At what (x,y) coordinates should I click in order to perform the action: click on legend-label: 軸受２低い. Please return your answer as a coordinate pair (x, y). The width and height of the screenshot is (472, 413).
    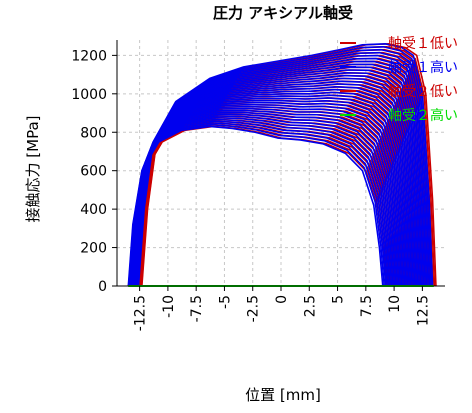
    Looking at the image, I should click on (423, 92).